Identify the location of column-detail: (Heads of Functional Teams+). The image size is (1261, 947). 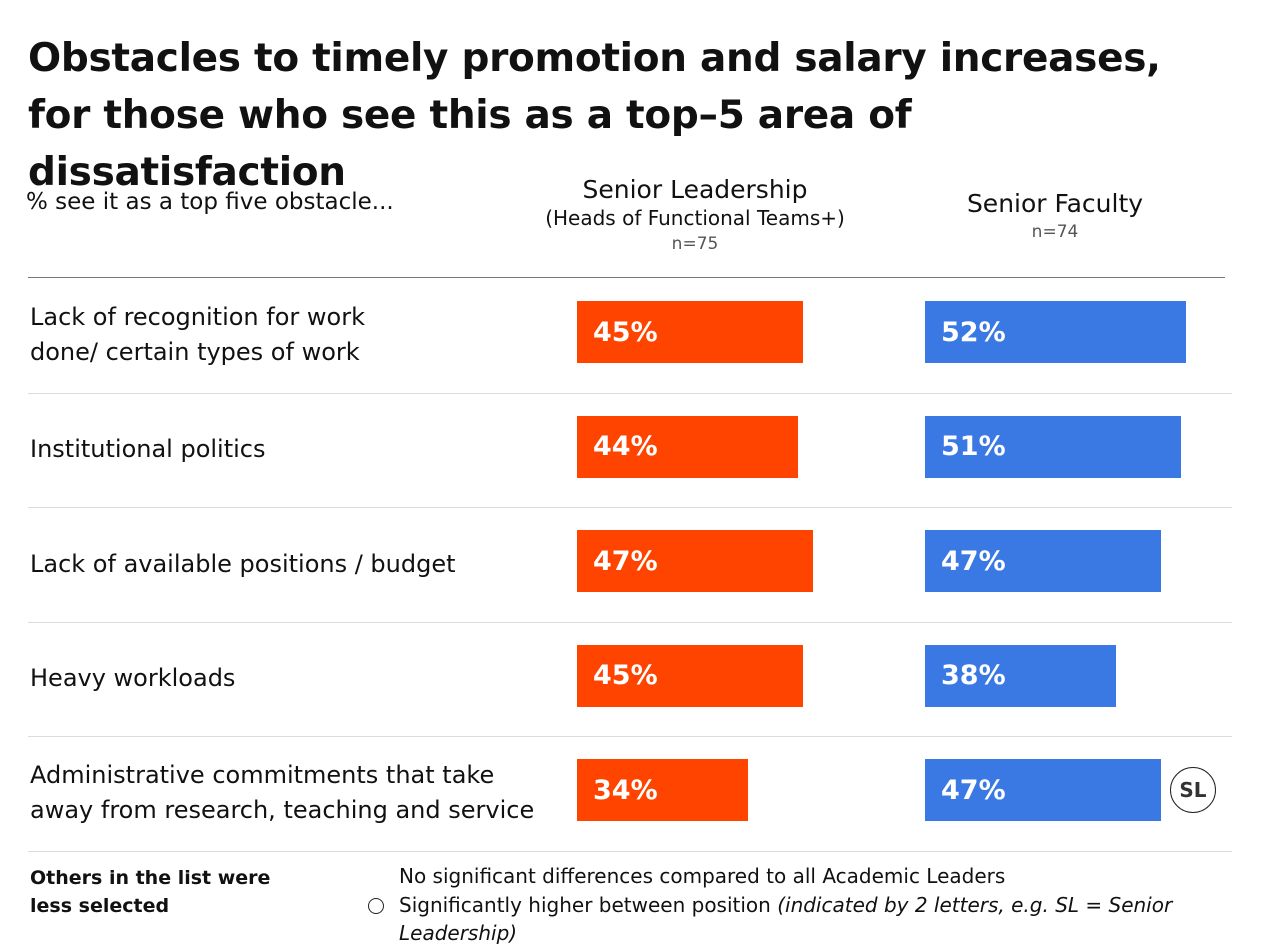
(695, 218).